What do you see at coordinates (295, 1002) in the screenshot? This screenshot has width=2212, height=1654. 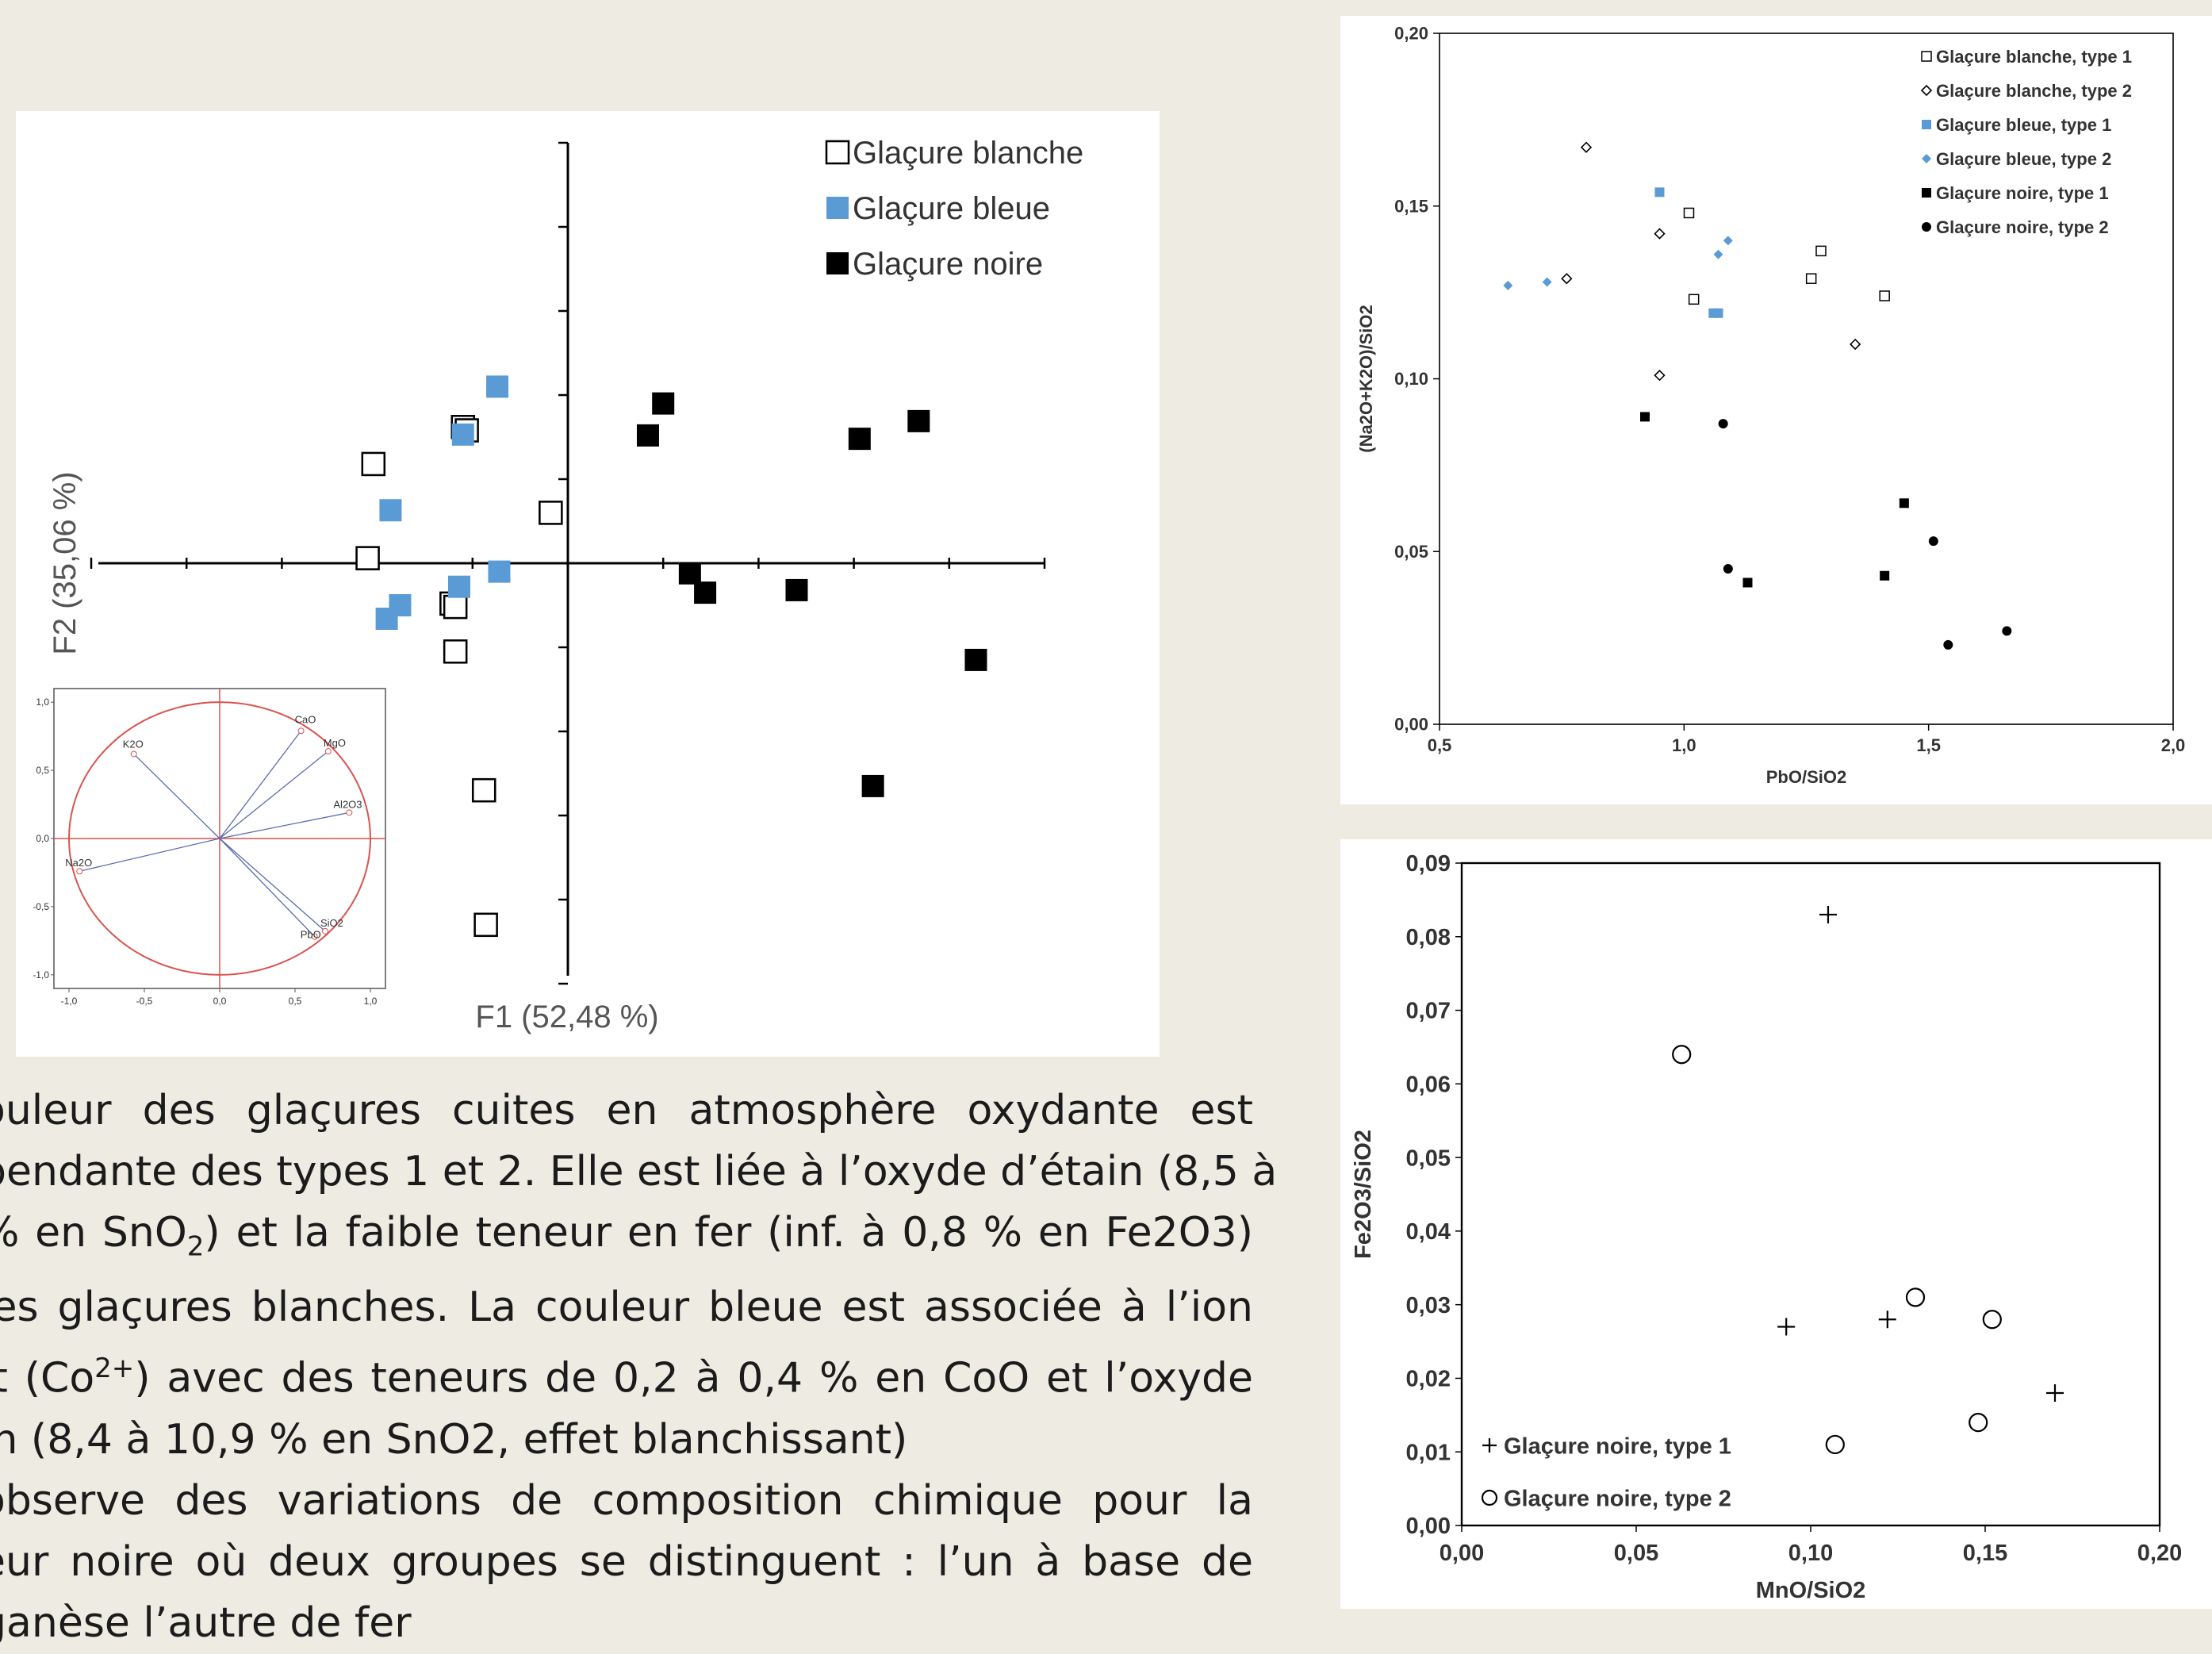 I see `inset-x-tick-label: 0,5` at bounding box center [295, 1002].